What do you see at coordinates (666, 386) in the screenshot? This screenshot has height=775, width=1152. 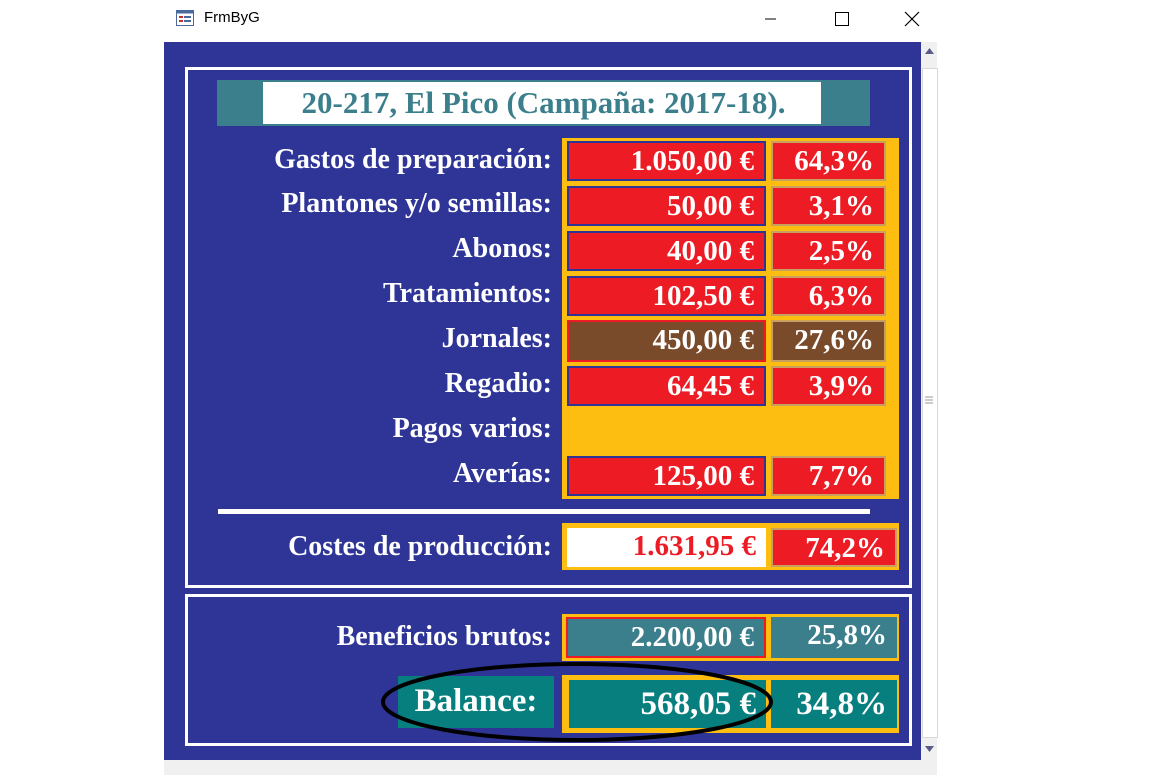 I see `field-regadio: 64,45 €` at bounding box center [666, 386].